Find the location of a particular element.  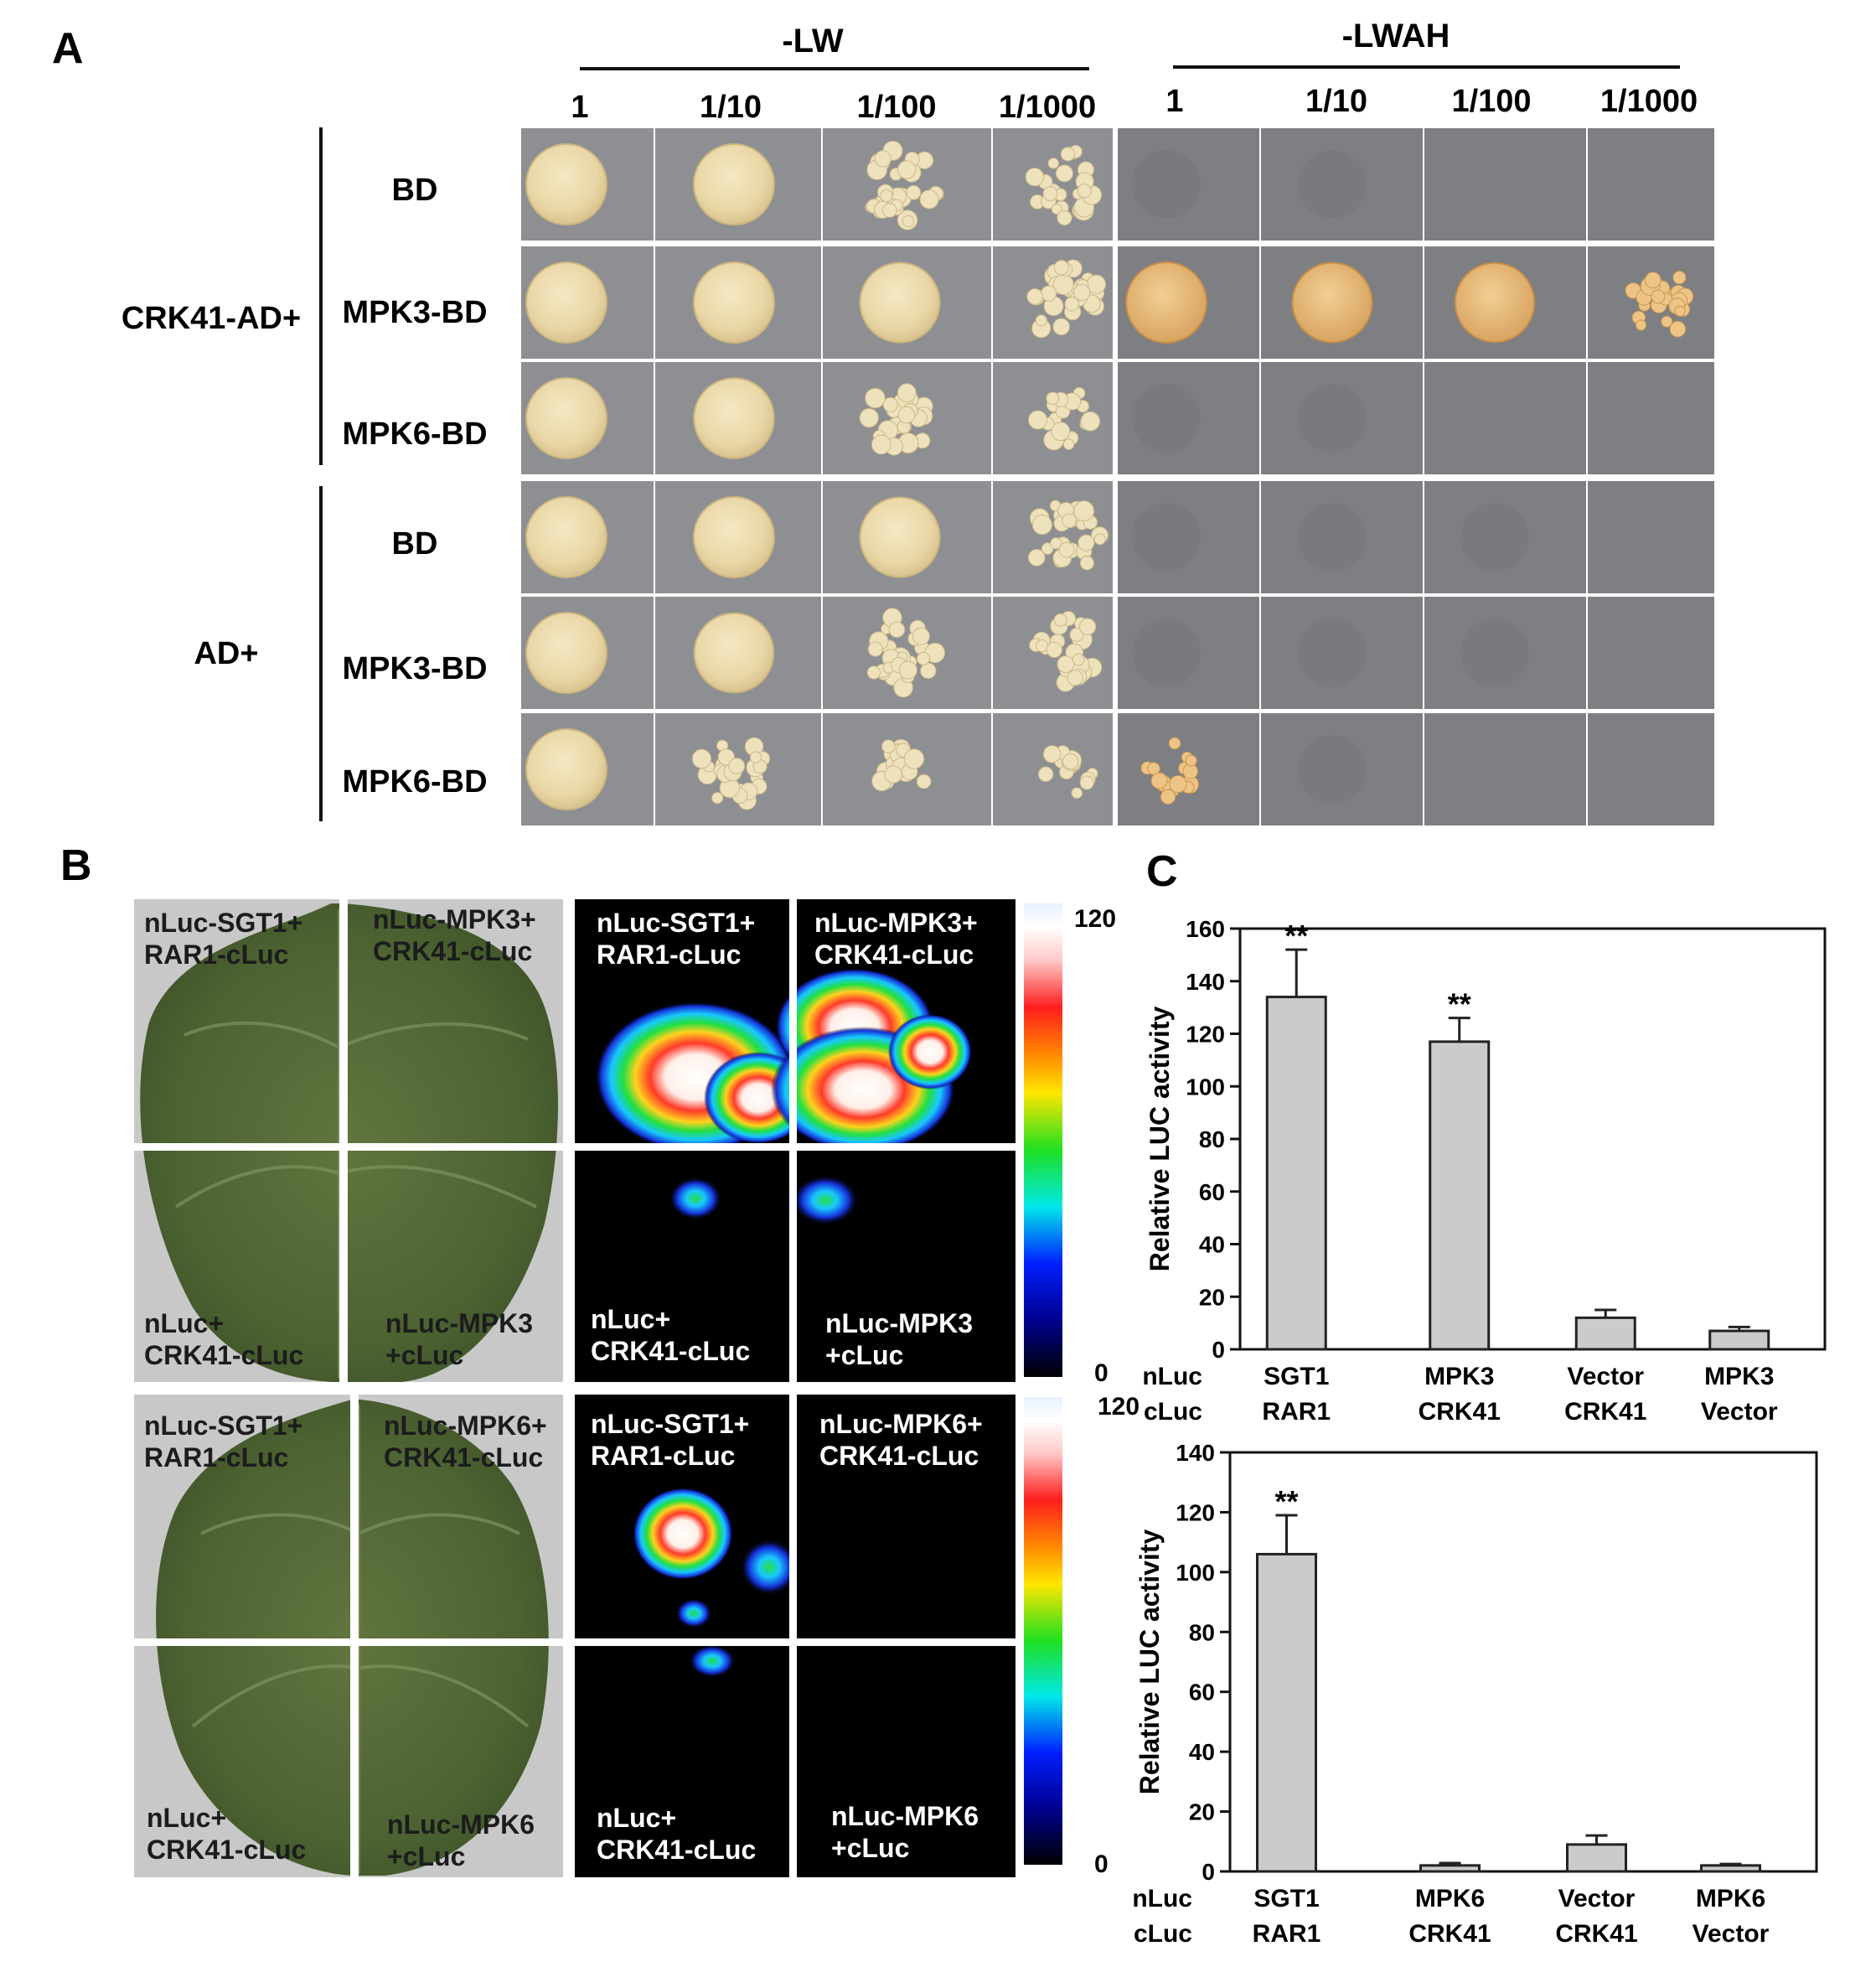

color-scale-bottom is located at coordinates (1043, 1631).